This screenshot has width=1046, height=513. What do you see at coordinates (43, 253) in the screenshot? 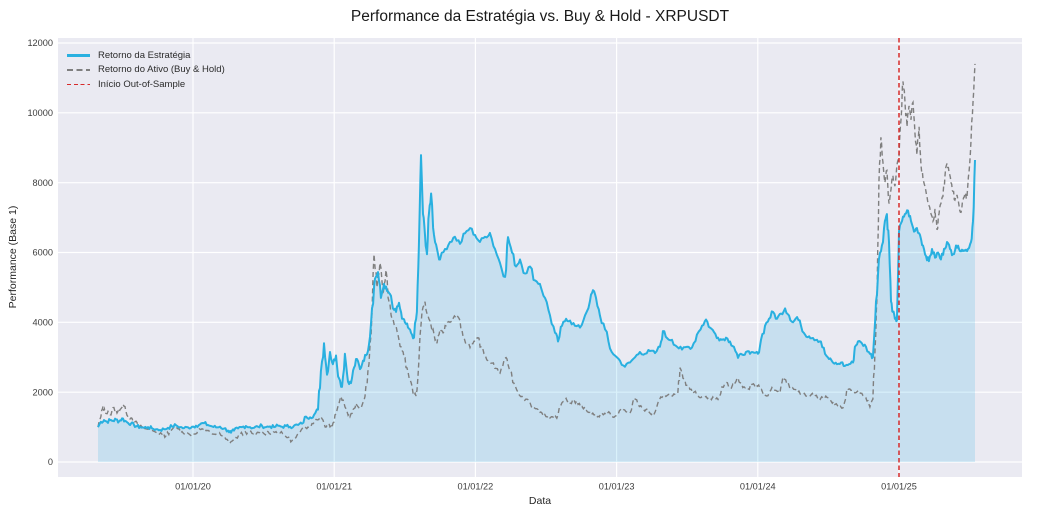
I see `y-tick-label: 6000` at bounding box center [43, 253].